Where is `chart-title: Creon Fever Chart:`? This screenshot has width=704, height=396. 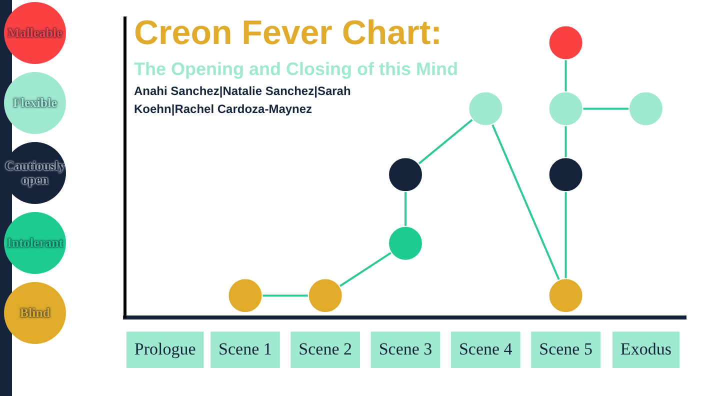
chart-title: Creon Fever Chart: is located at coordinates (288, 33).